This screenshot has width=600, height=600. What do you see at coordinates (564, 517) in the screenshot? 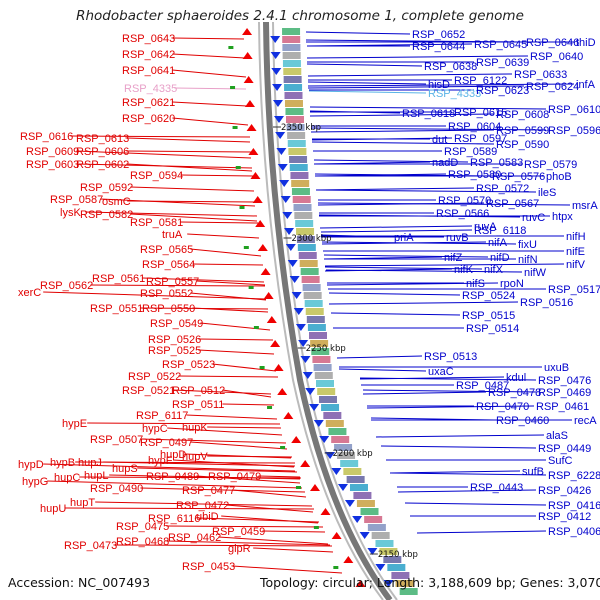
I see `right-label-rsp-0412: RSP_0412` at bounding box center [564, 517].